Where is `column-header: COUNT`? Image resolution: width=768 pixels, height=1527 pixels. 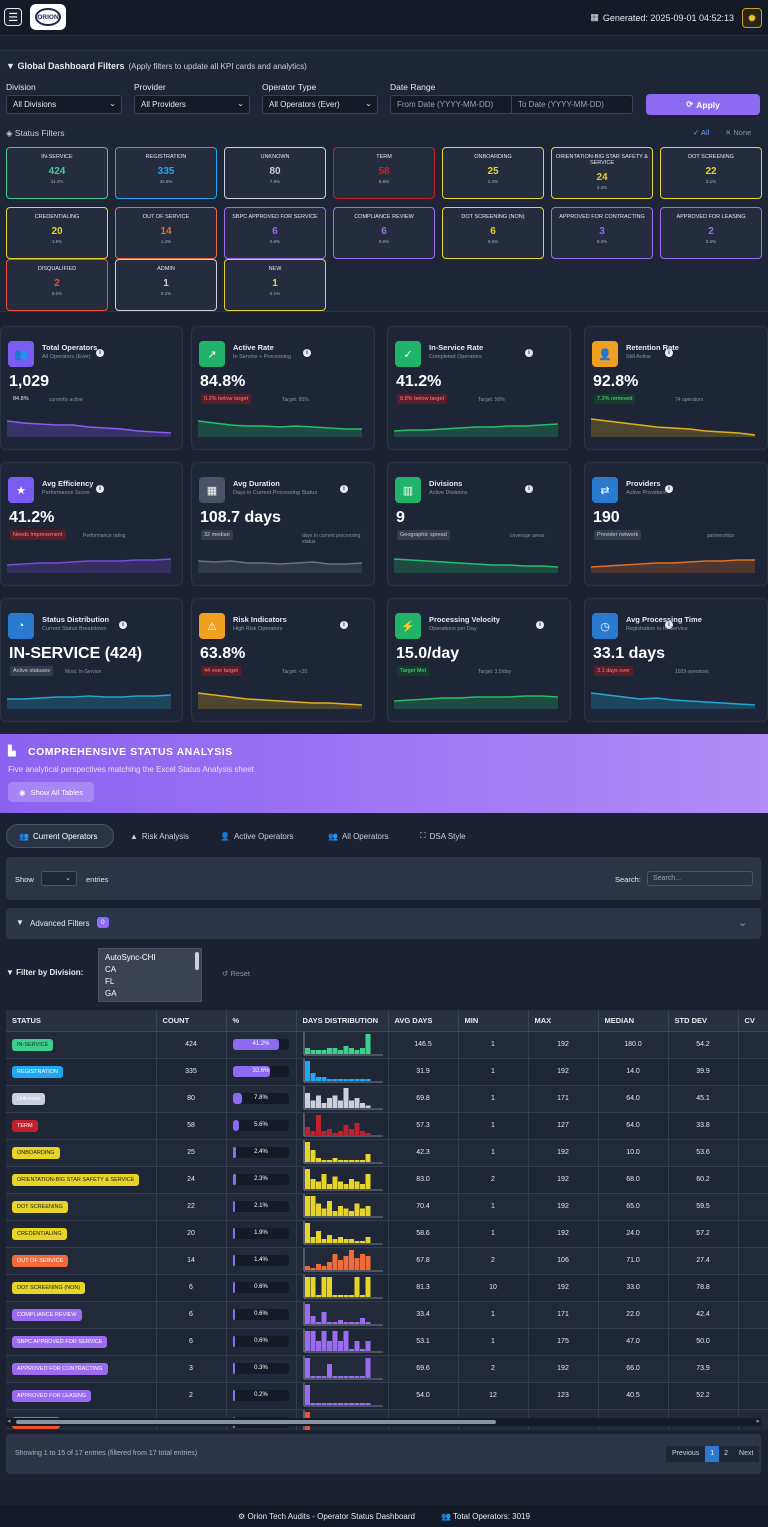 column-header: COUNT is located at coordinates (191, 1021).